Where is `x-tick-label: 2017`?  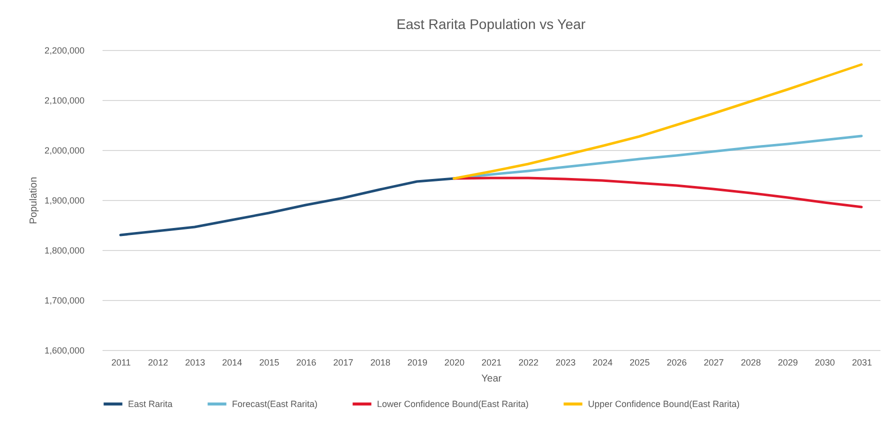
x-tick-label: 2017 is located at coordinates (343, 363).